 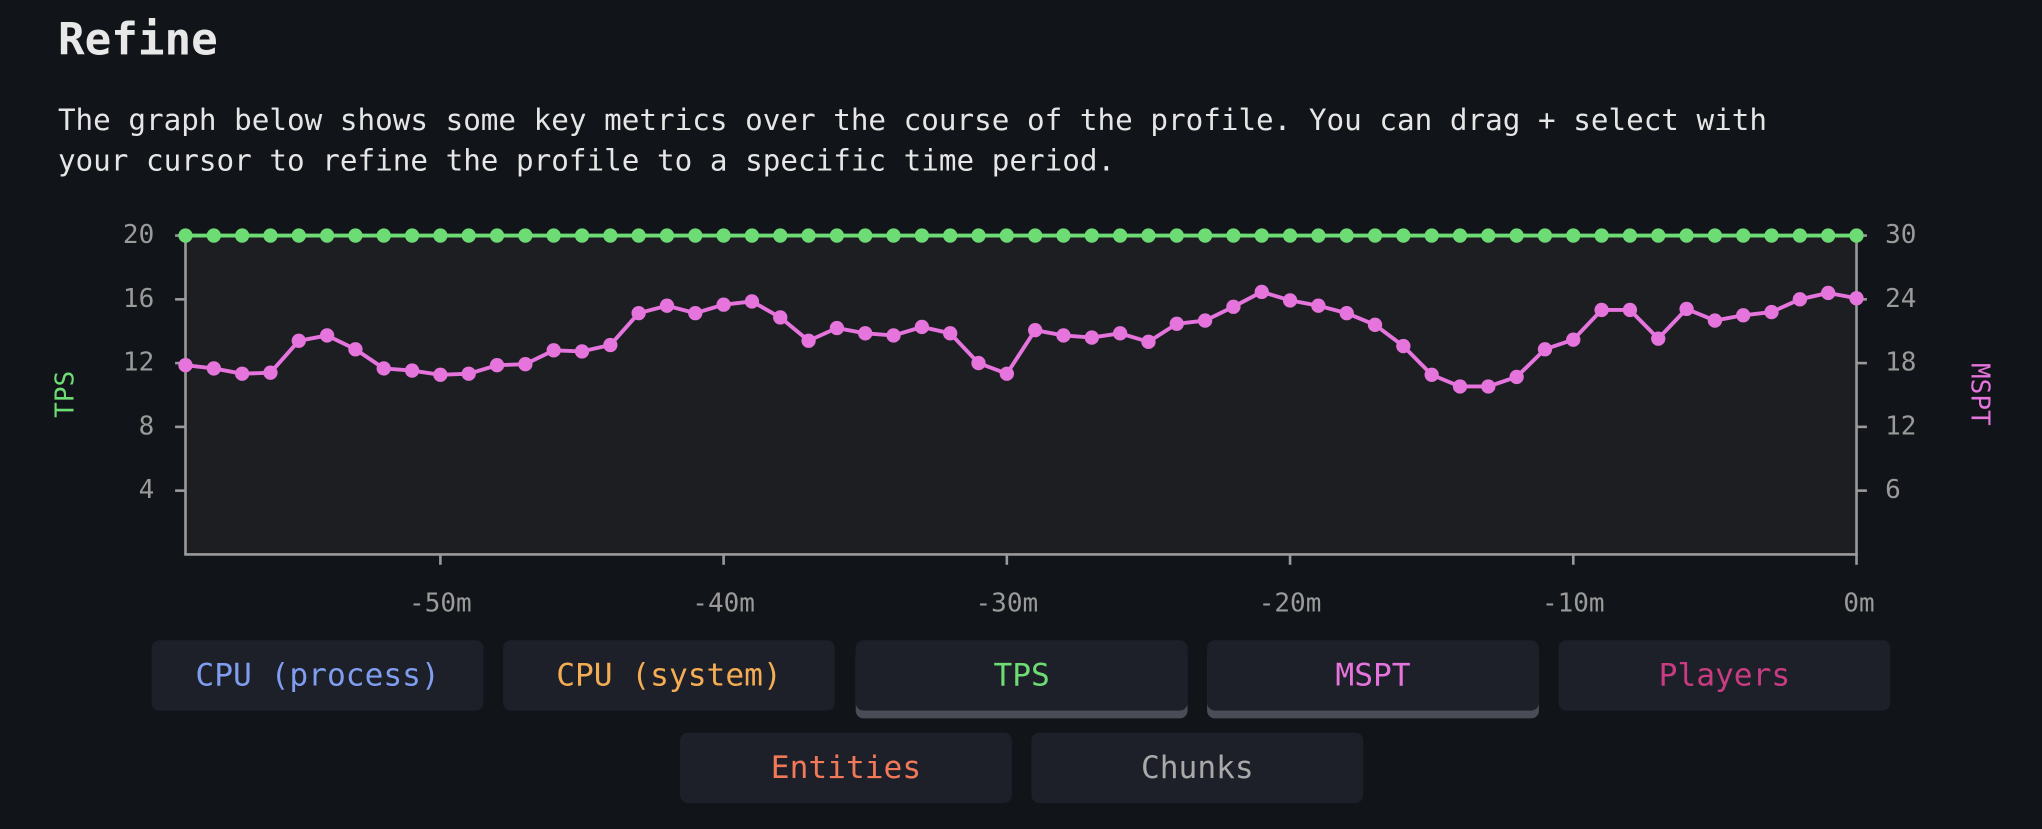 I want to click on button-label: CPU (system), so click(x=669, y=676).